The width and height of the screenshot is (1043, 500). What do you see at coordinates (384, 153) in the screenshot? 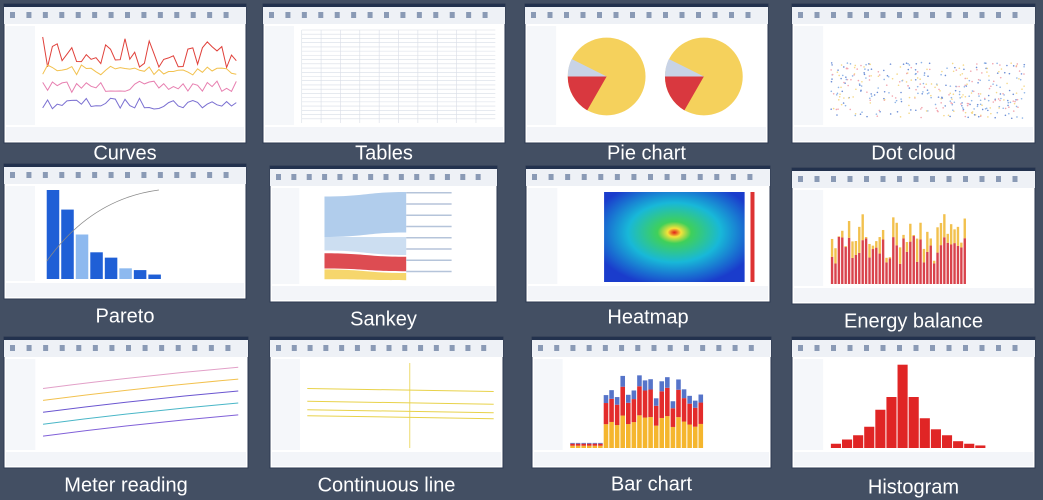
I see `tile-caption: Tables` at bounding box center [384, 153].